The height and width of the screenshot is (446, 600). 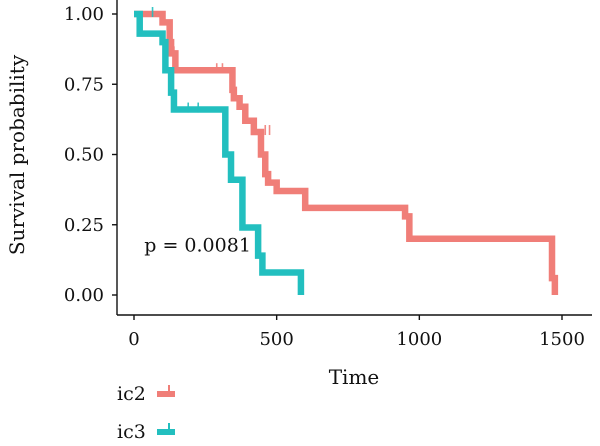 I want to click on y-tick-label: 1.00, so click(x=84, y=14).